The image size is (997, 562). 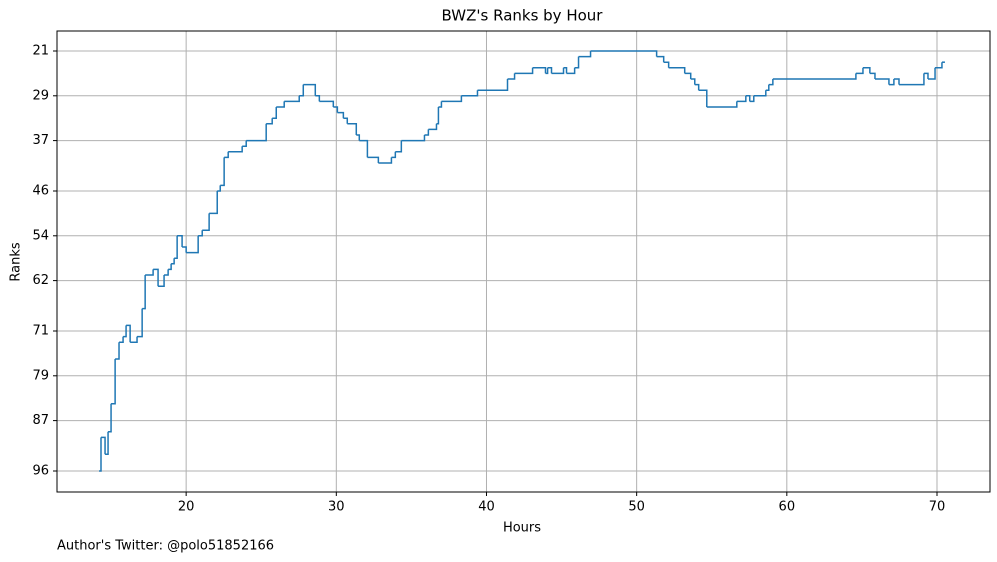 What do you see at coordinates (40, 50) in the screenshot?
I see `y-tick-label: 21` at bounding box center [40, 50].